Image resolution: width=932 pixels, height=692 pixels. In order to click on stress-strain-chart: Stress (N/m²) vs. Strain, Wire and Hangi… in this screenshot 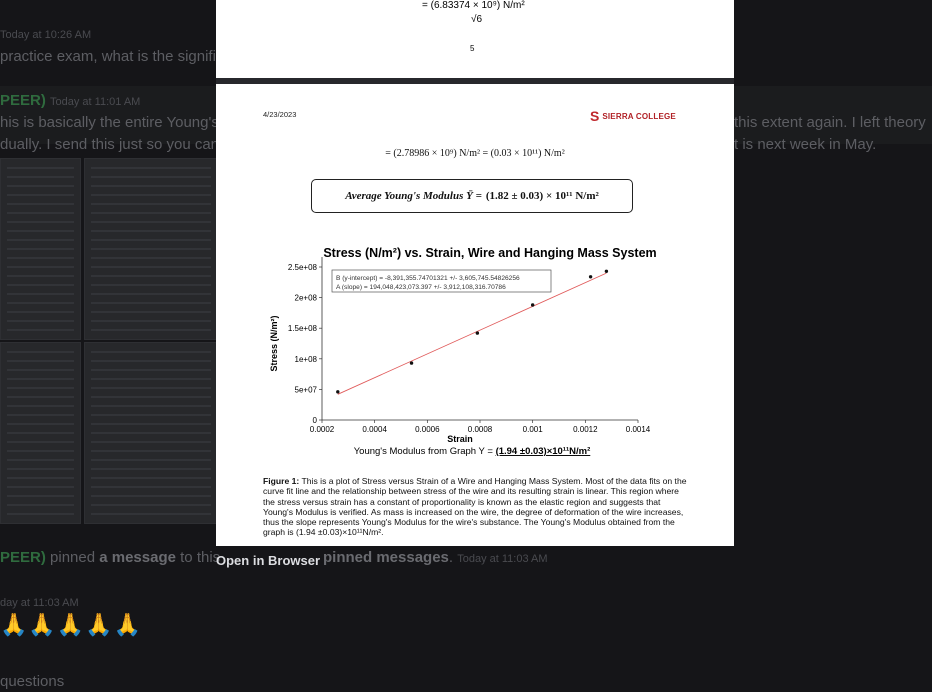, I will do `click(463, 351)`.